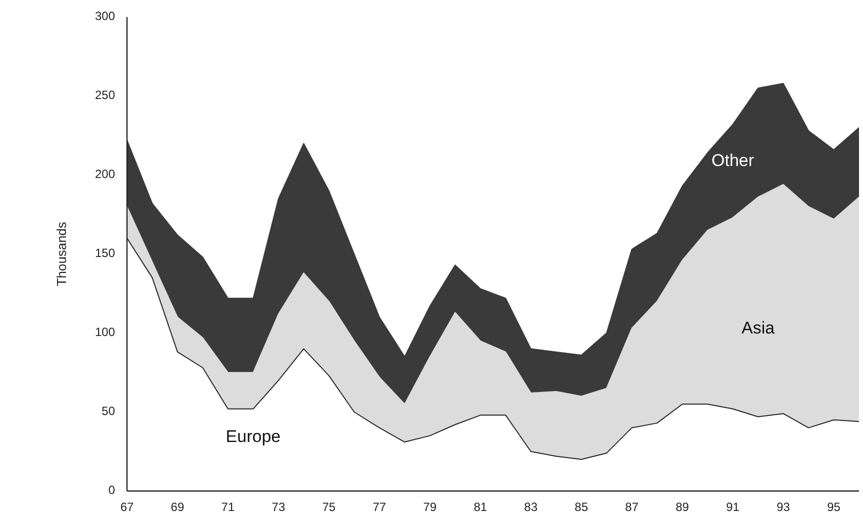 This screenshot has height=527, width=863. I want to click on x-tick-label: 93, so click(783, 507).